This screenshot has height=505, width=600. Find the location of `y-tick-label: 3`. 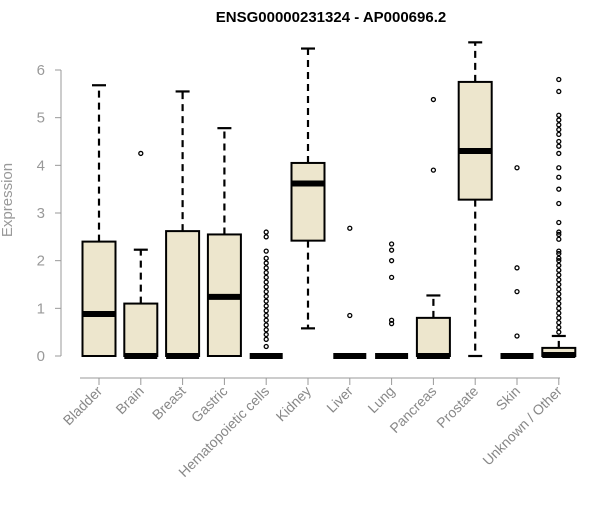

y-tick-label: 3 is located at coordinates (41, 213).